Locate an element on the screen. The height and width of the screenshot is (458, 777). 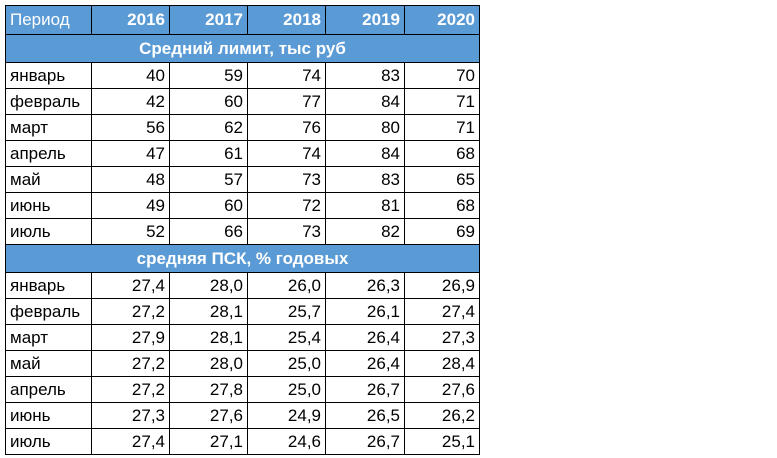
value-cell: 27,8 is located at coordinates (208, 389).